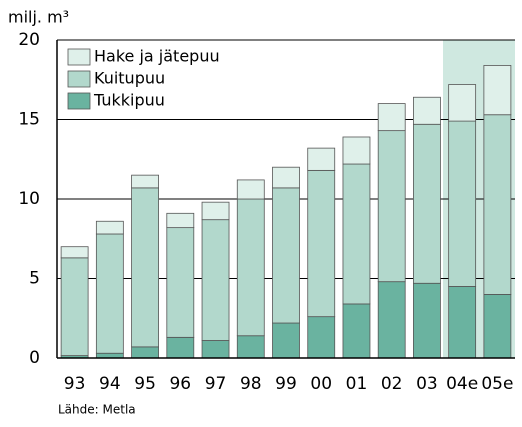  I want to click on y-tick-label: 5, so click(34, 279).